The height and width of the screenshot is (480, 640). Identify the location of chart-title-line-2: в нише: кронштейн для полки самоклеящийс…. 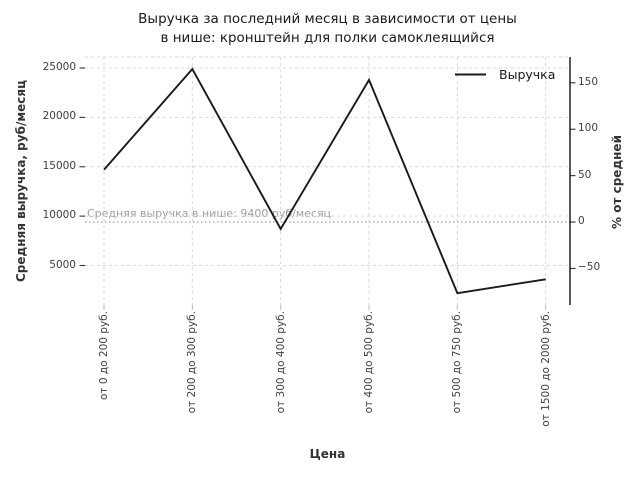
(327, 38).